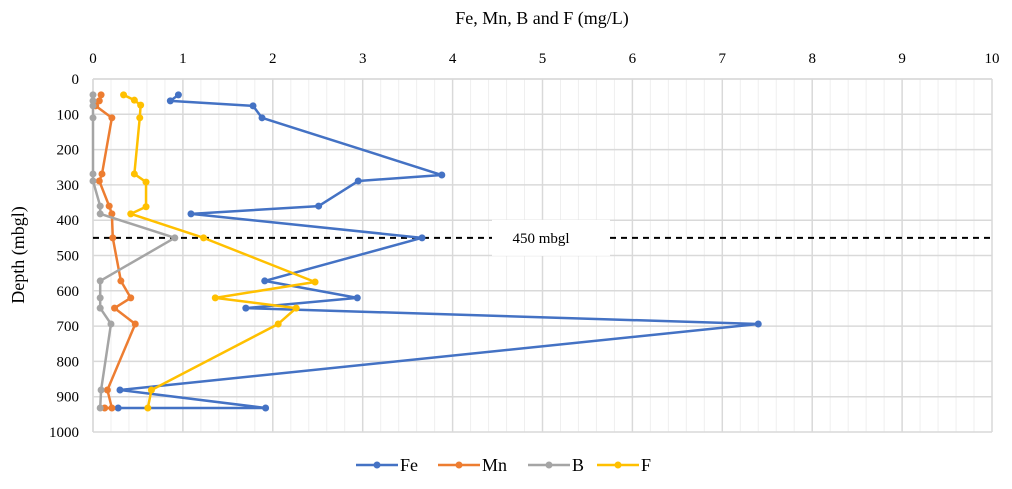 The width and height of the screenshot is (1012, 489). Describe the element at coordinates (494, 465) in the screenshot. I see `legend-label: Mn` at that location.